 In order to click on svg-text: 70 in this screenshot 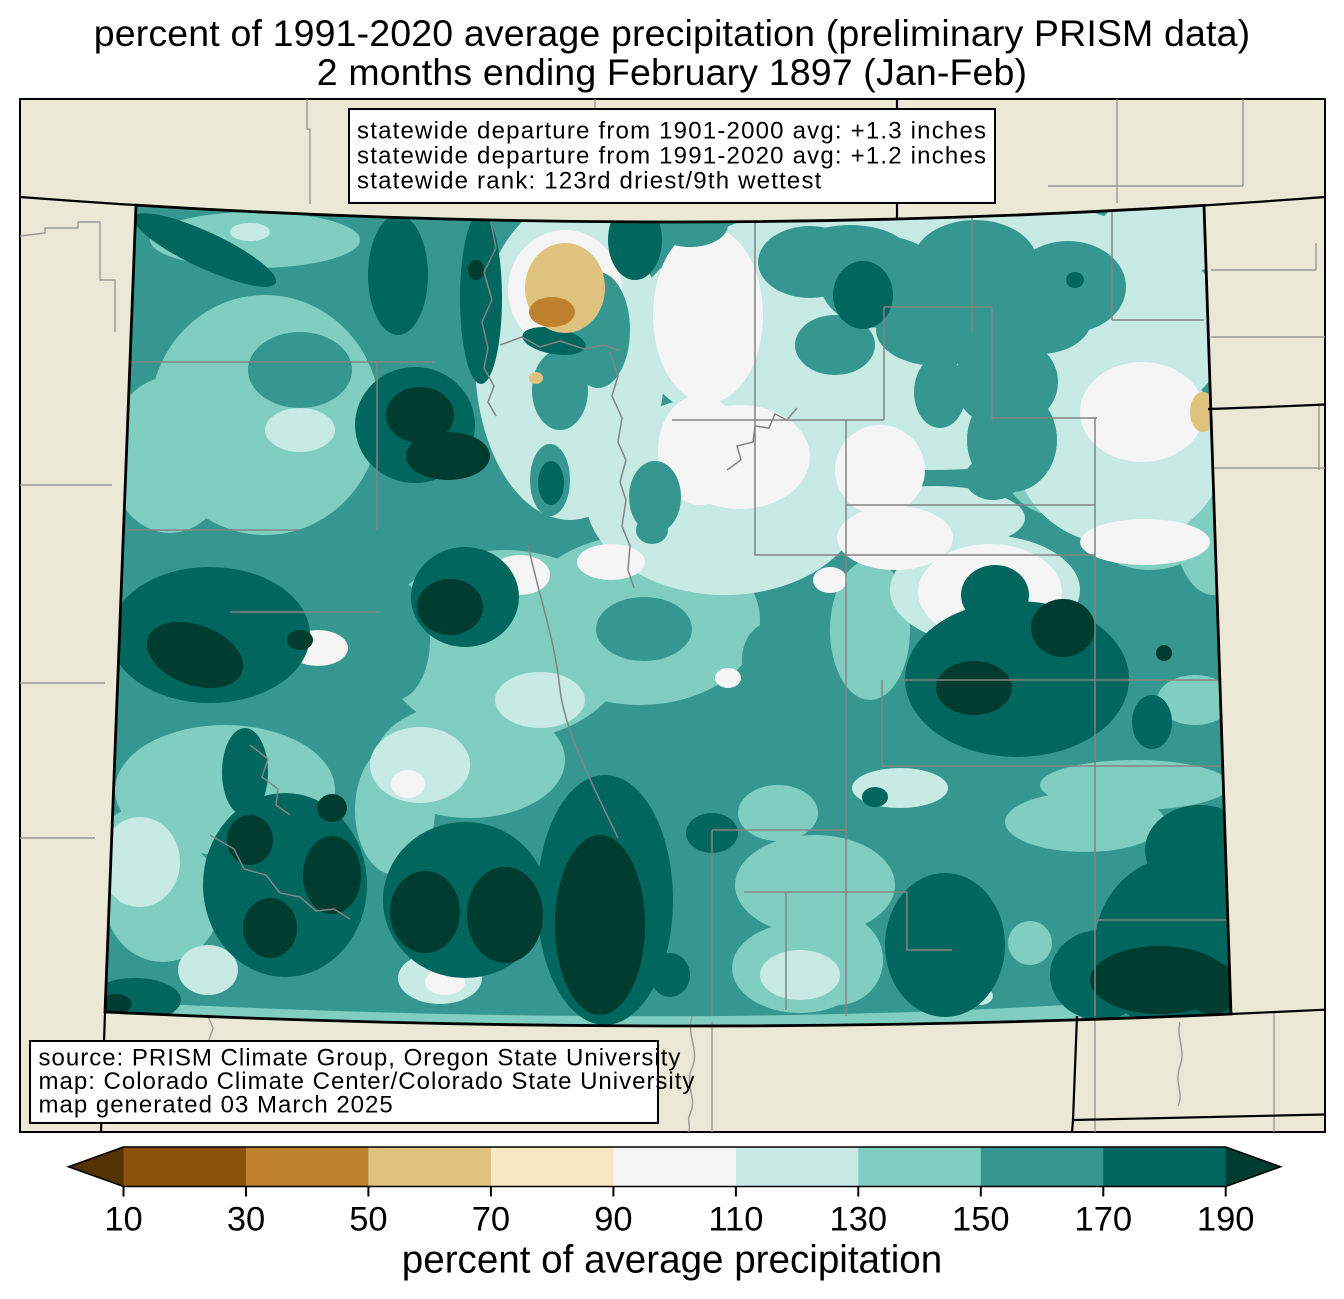, I will do `click(491, 1220)`.